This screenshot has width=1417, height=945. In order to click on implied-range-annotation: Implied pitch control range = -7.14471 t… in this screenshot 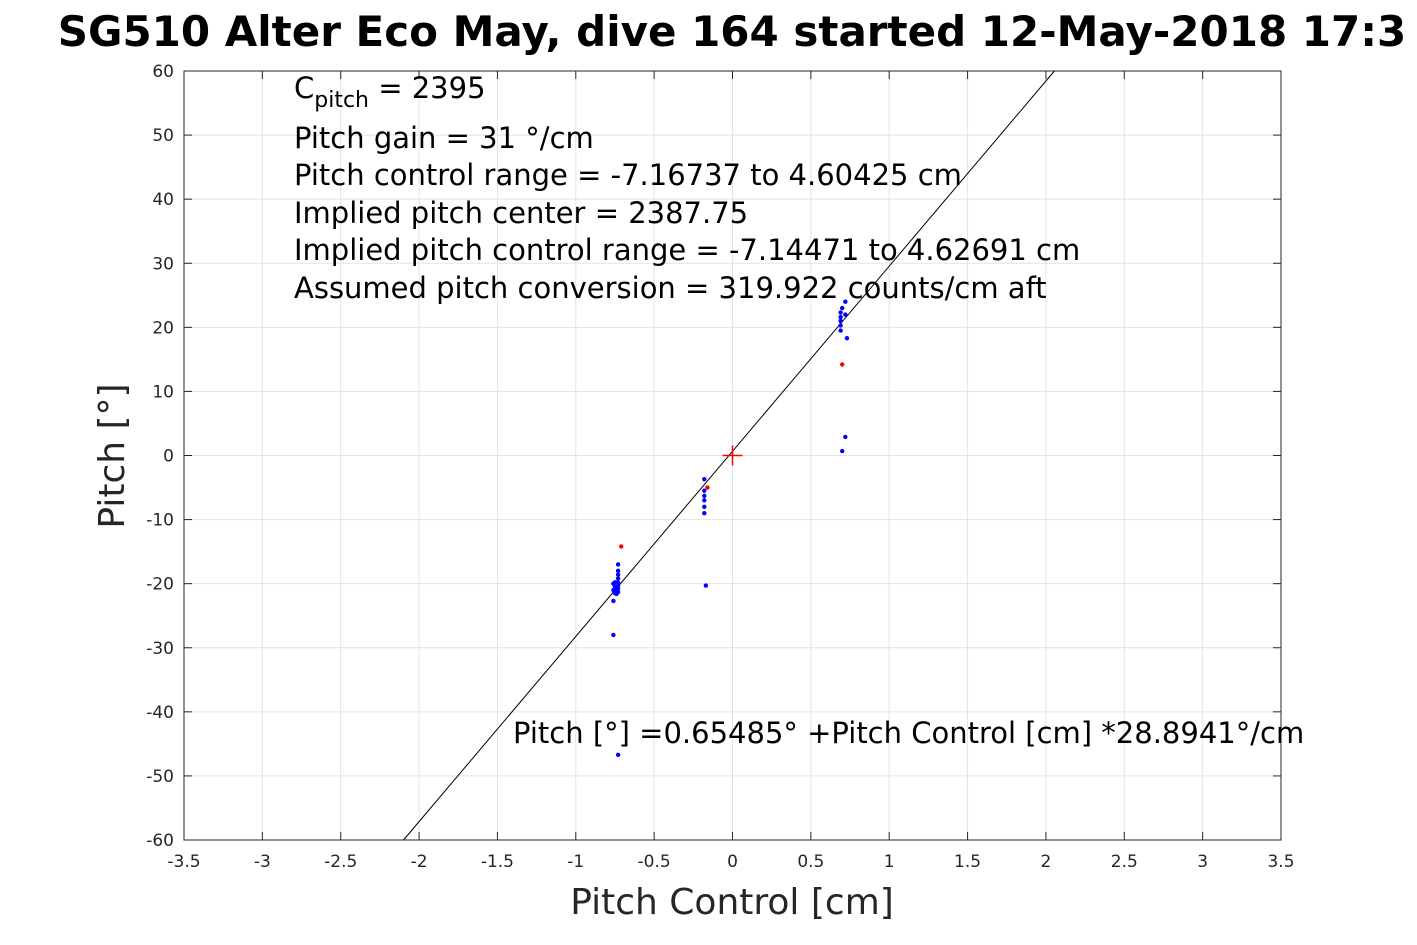, I will do `click(687, 250)`.